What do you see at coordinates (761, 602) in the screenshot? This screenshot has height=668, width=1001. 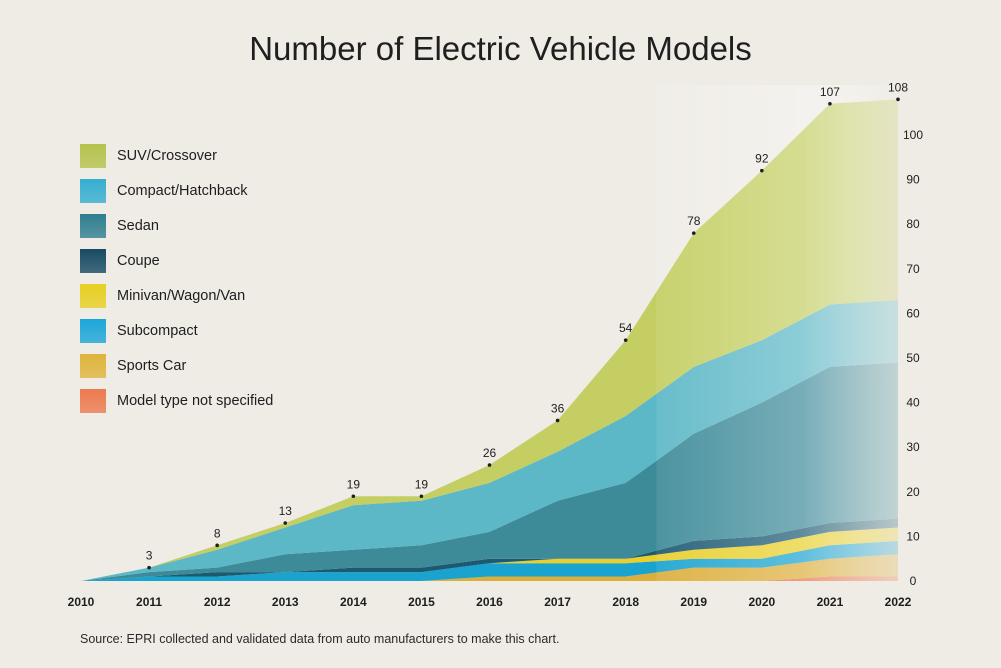 I see `x-tick-2020: 2020` at bounding box center [761, 602].